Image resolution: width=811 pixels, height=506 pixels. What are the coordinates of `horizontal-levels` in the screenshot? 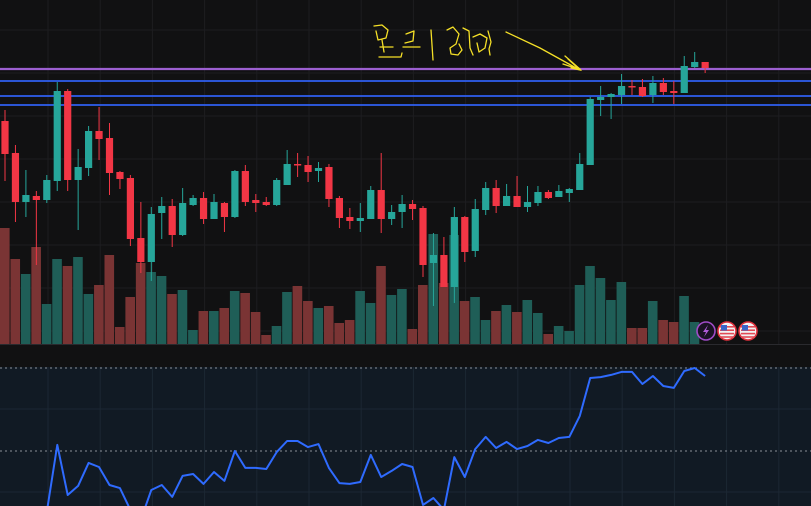 It's located at (405, 86).